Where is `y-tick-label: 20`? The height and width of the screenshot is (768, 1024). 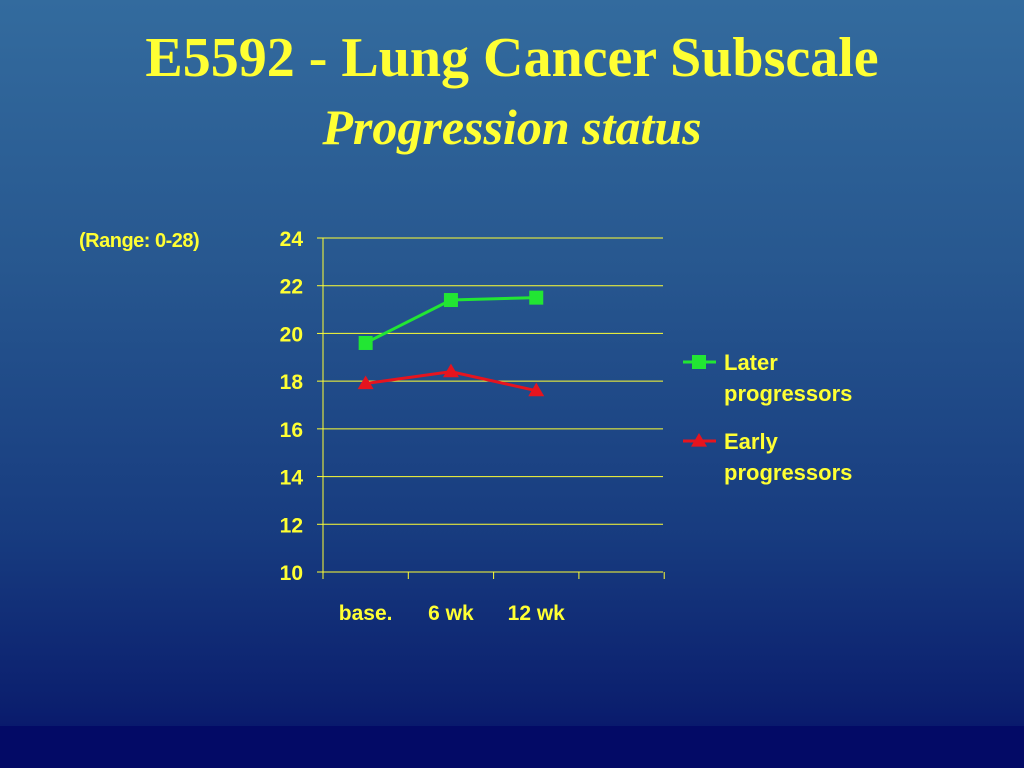
y-tick-label: 20 is located at coordinates (291, 334).